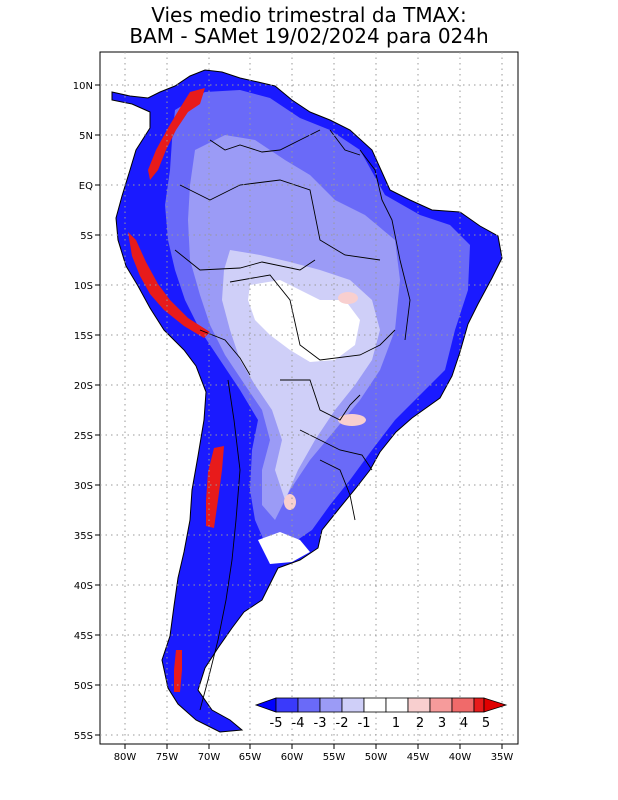  I want to click on colorbar-label: 2, so click(420, 723).